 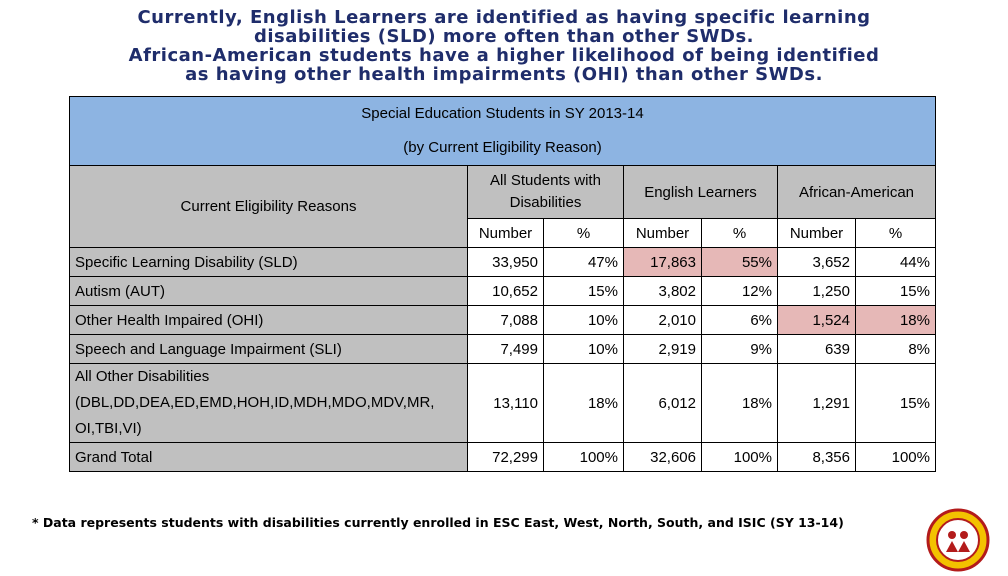 What do you see at coordinates (856, 192) in the screenshot?
I see `group-header-african-american: African-American` at bounding box center [856, 192].